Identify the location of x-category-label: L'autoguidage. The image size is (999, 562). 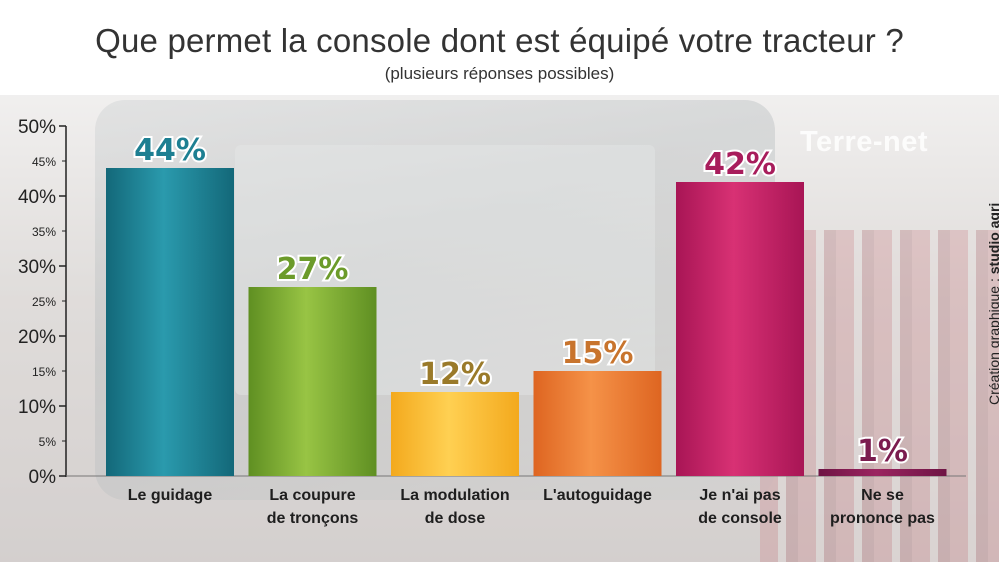
(597, 495).